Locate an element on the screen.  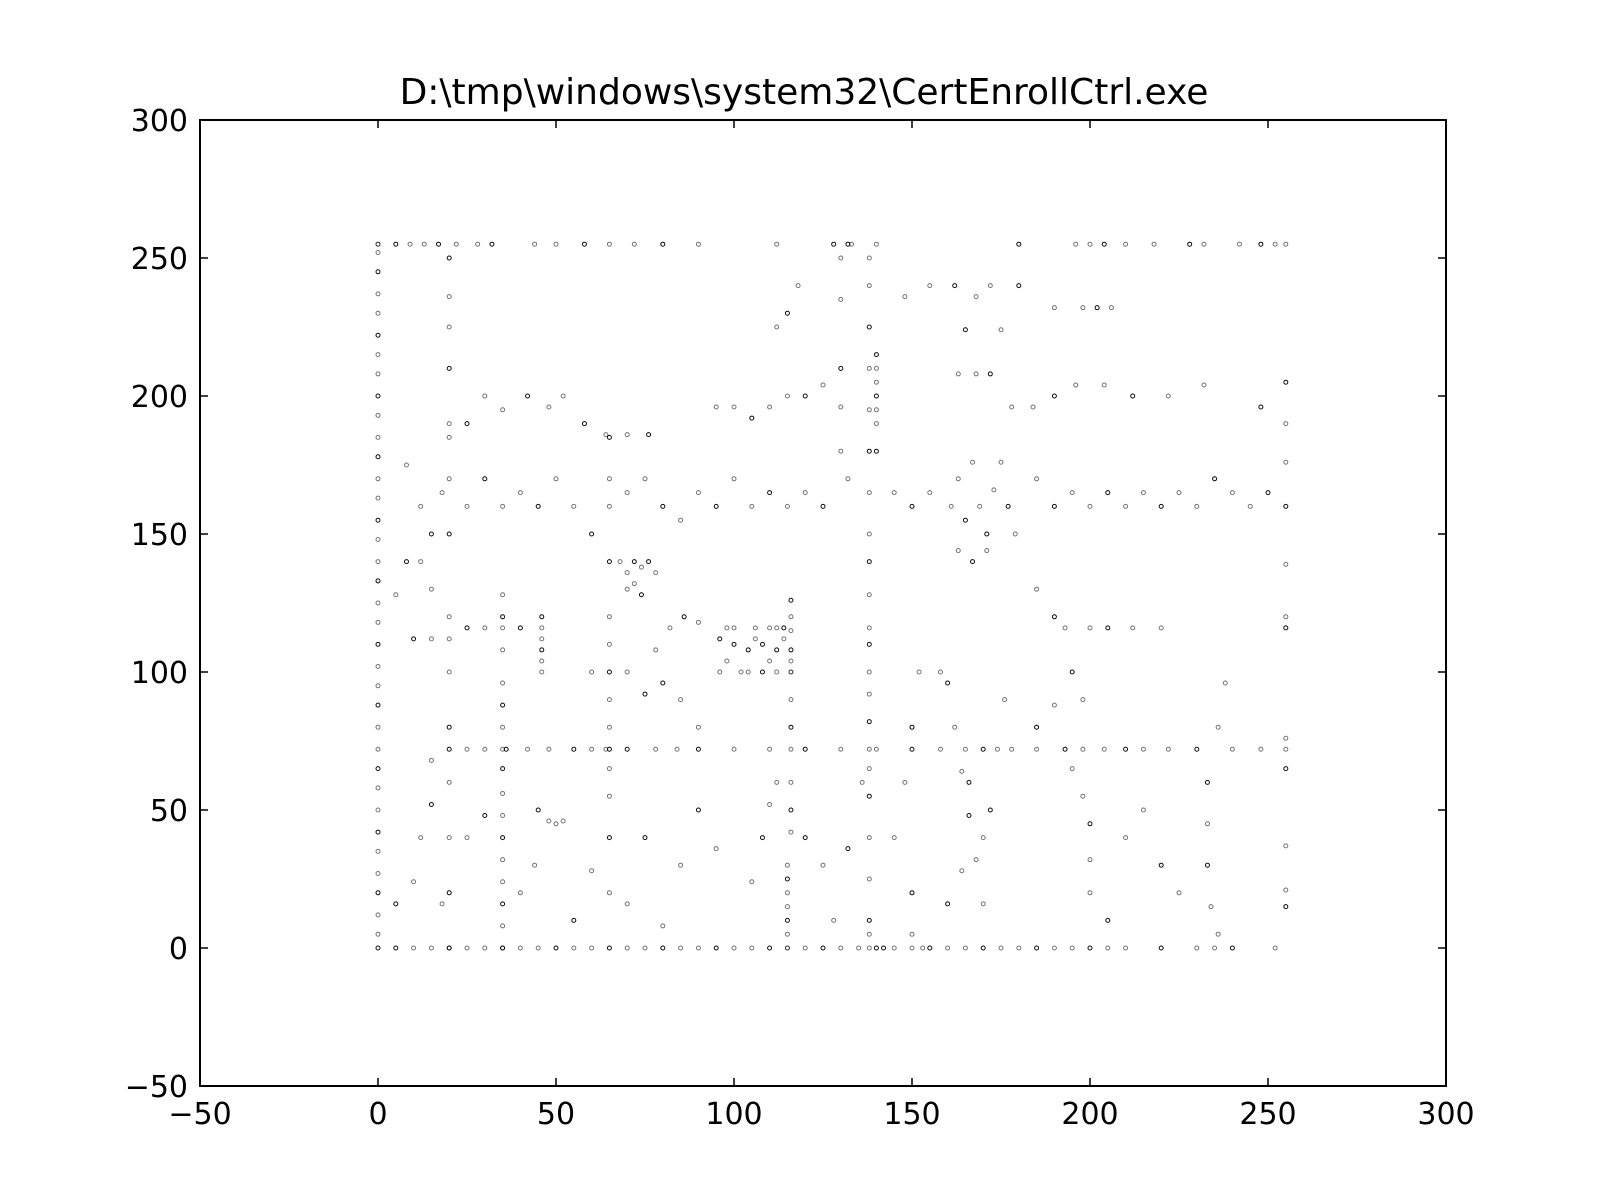
y-tick-label: 300 is located at coordinates (159, 121).